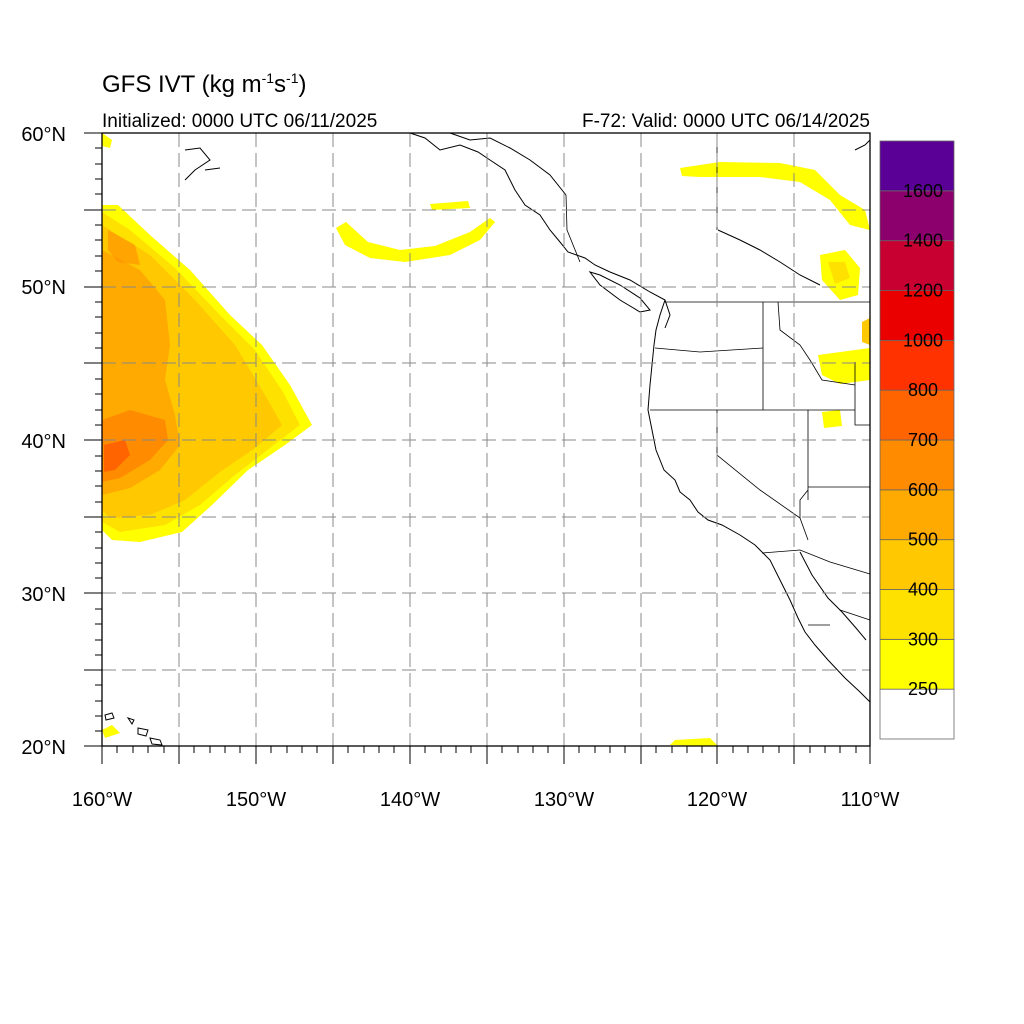 The height and width of the screenshot is (1024, 1024). I want to click on border-us-mexico, so click(816, 562).